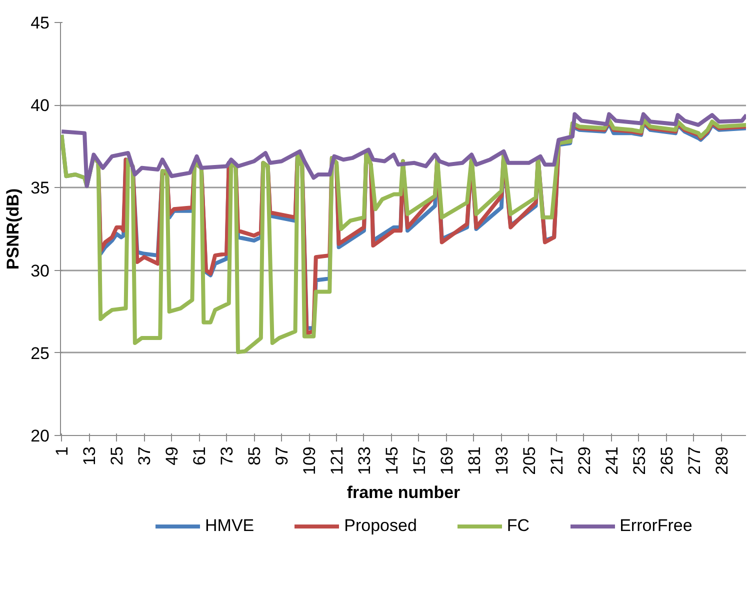 The image size is (753, 608). Describe the element at coordinates (556, 460) in the screenshot. I see `x-tick-label: 217` at that location.